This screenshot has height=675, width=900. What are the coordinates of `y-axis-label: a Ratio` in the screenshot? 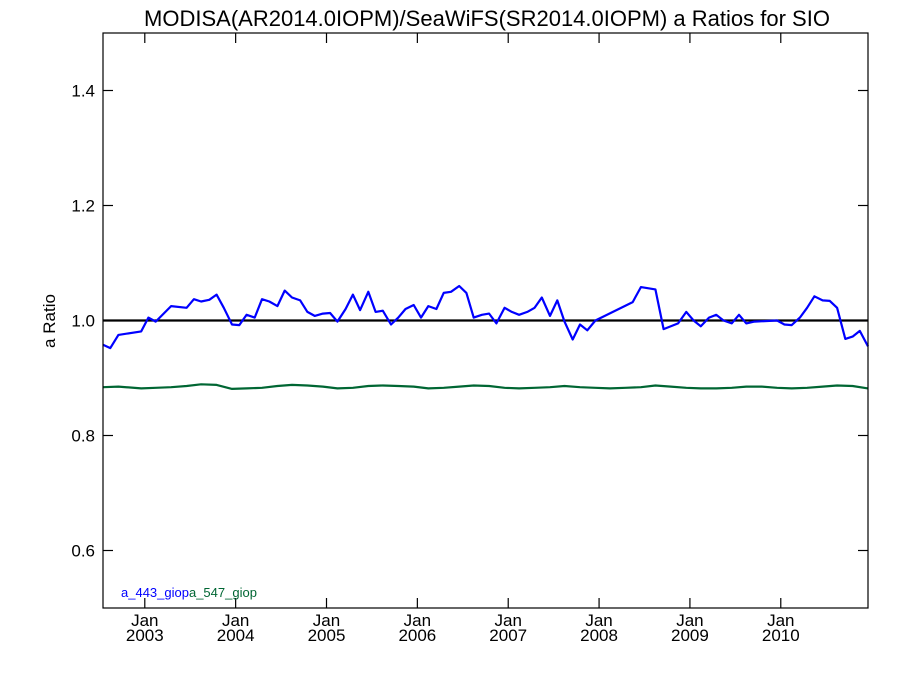 It's located at (49, 321).